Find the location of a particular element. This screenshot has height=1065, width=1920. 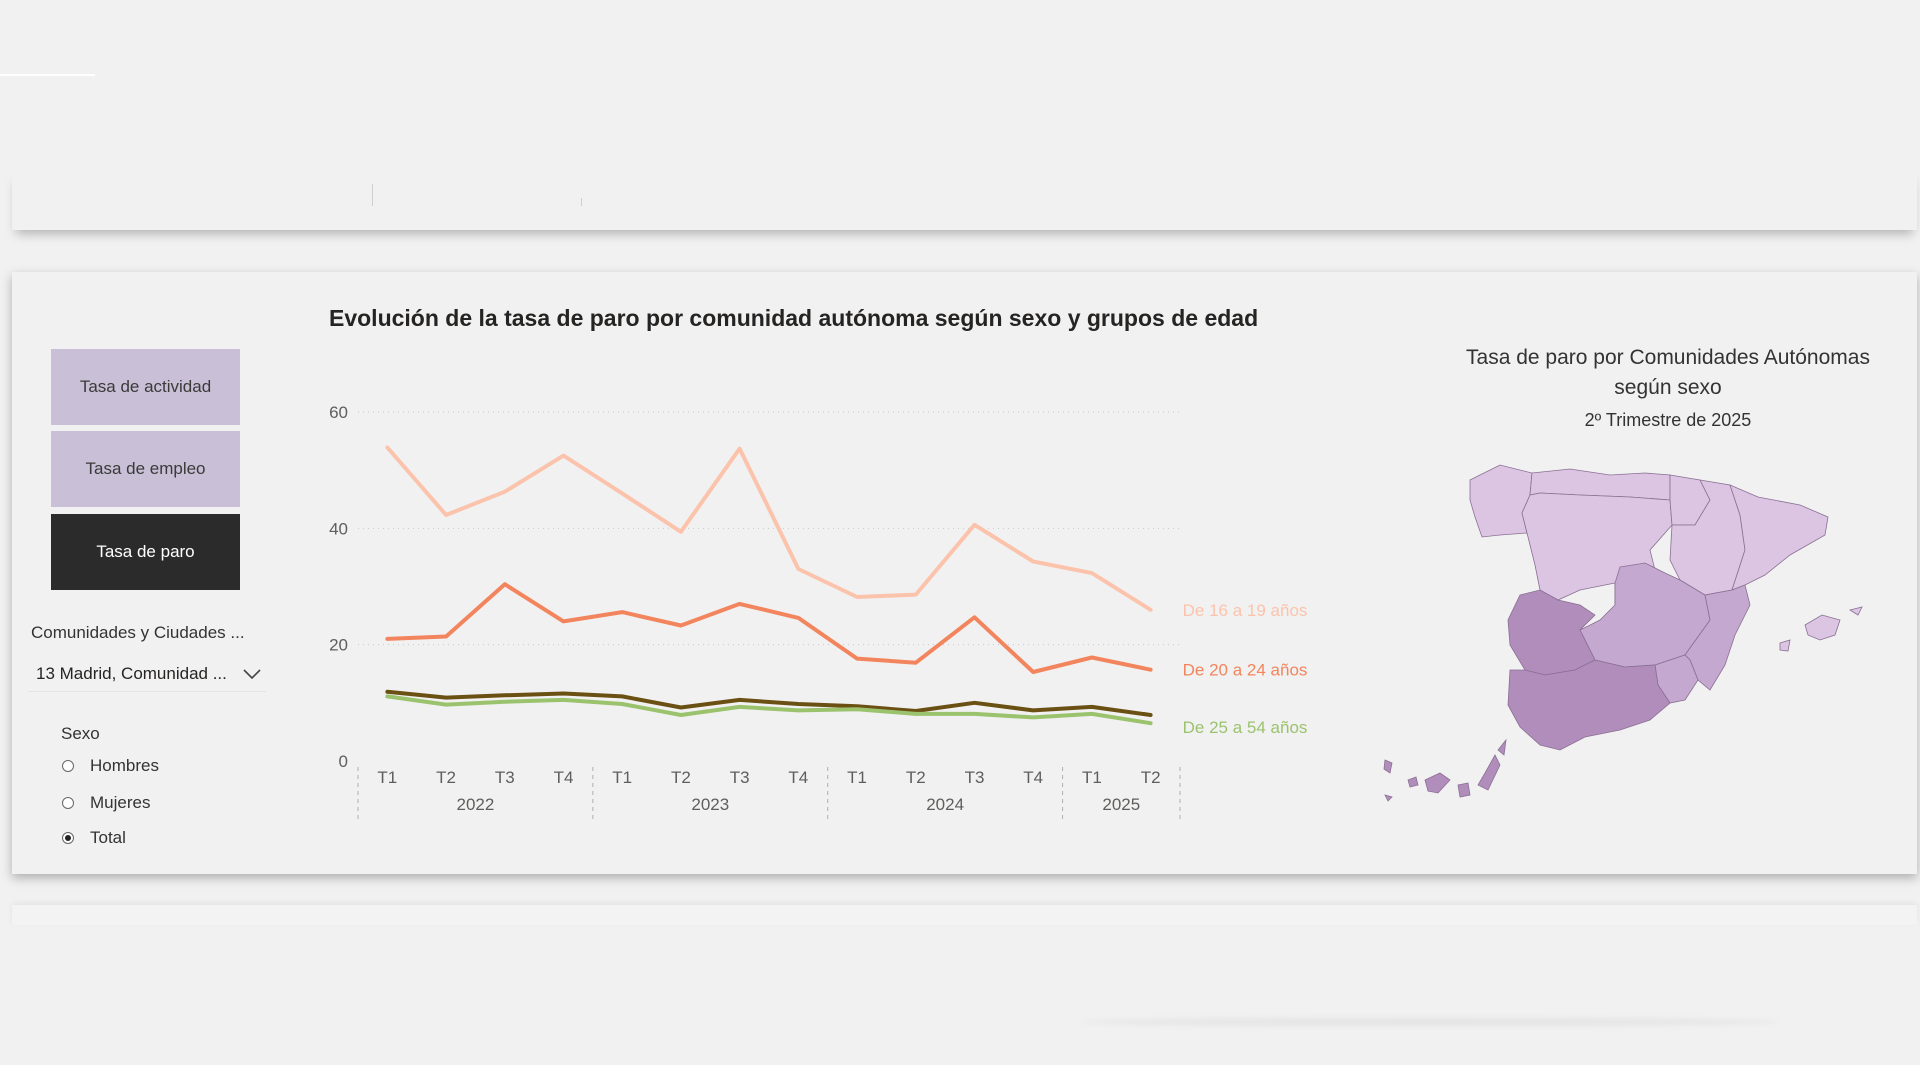

radio-circle-hombres is located at coordinates (68, 766).